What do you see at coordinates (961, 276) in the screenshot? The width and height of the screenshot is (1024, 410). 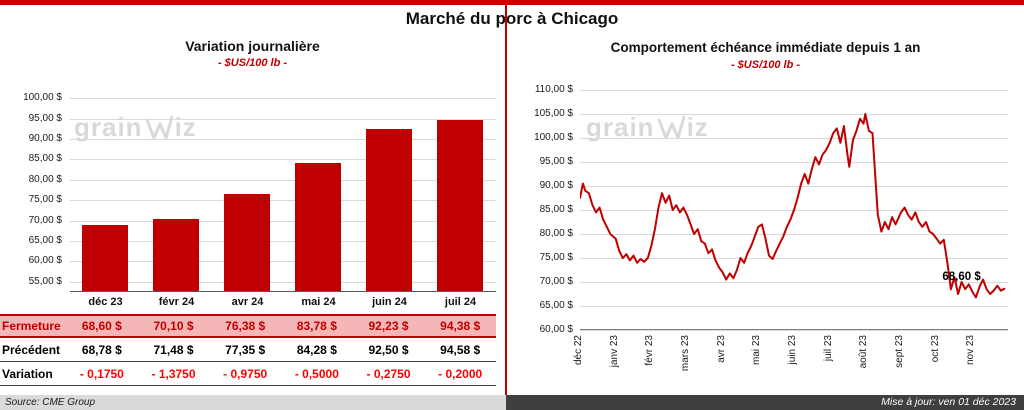 I see `last-price-label: 68,60 $` at bounding box center [961, 276].